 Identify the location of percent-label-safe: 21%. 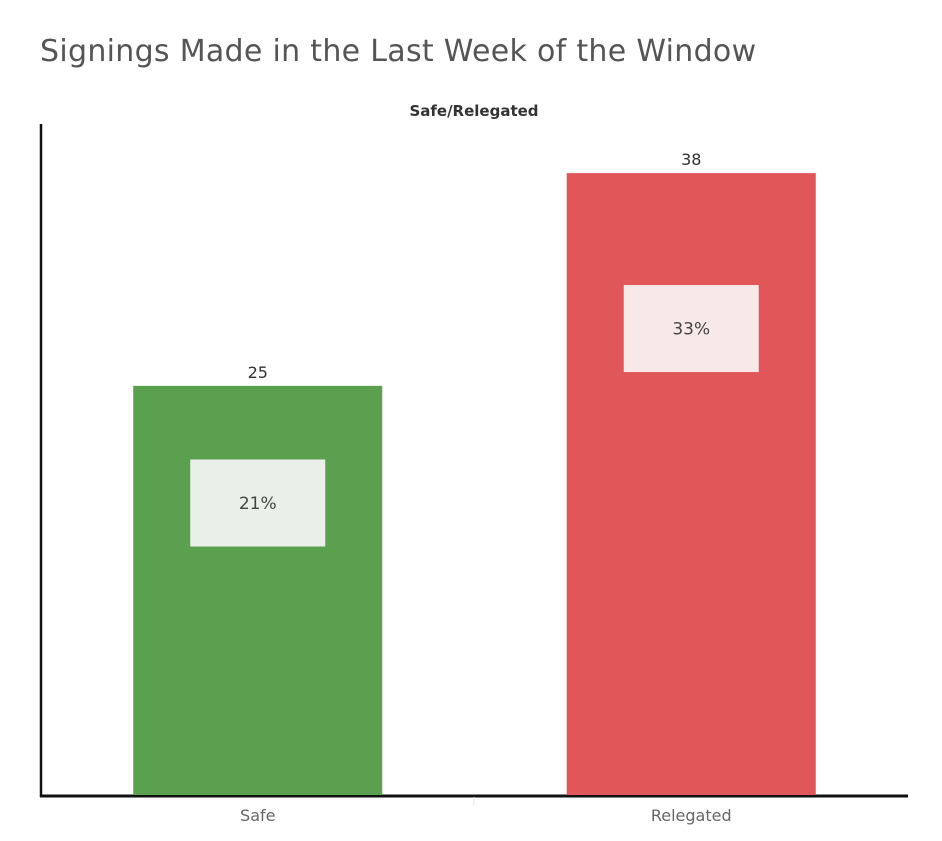
(258, 504).